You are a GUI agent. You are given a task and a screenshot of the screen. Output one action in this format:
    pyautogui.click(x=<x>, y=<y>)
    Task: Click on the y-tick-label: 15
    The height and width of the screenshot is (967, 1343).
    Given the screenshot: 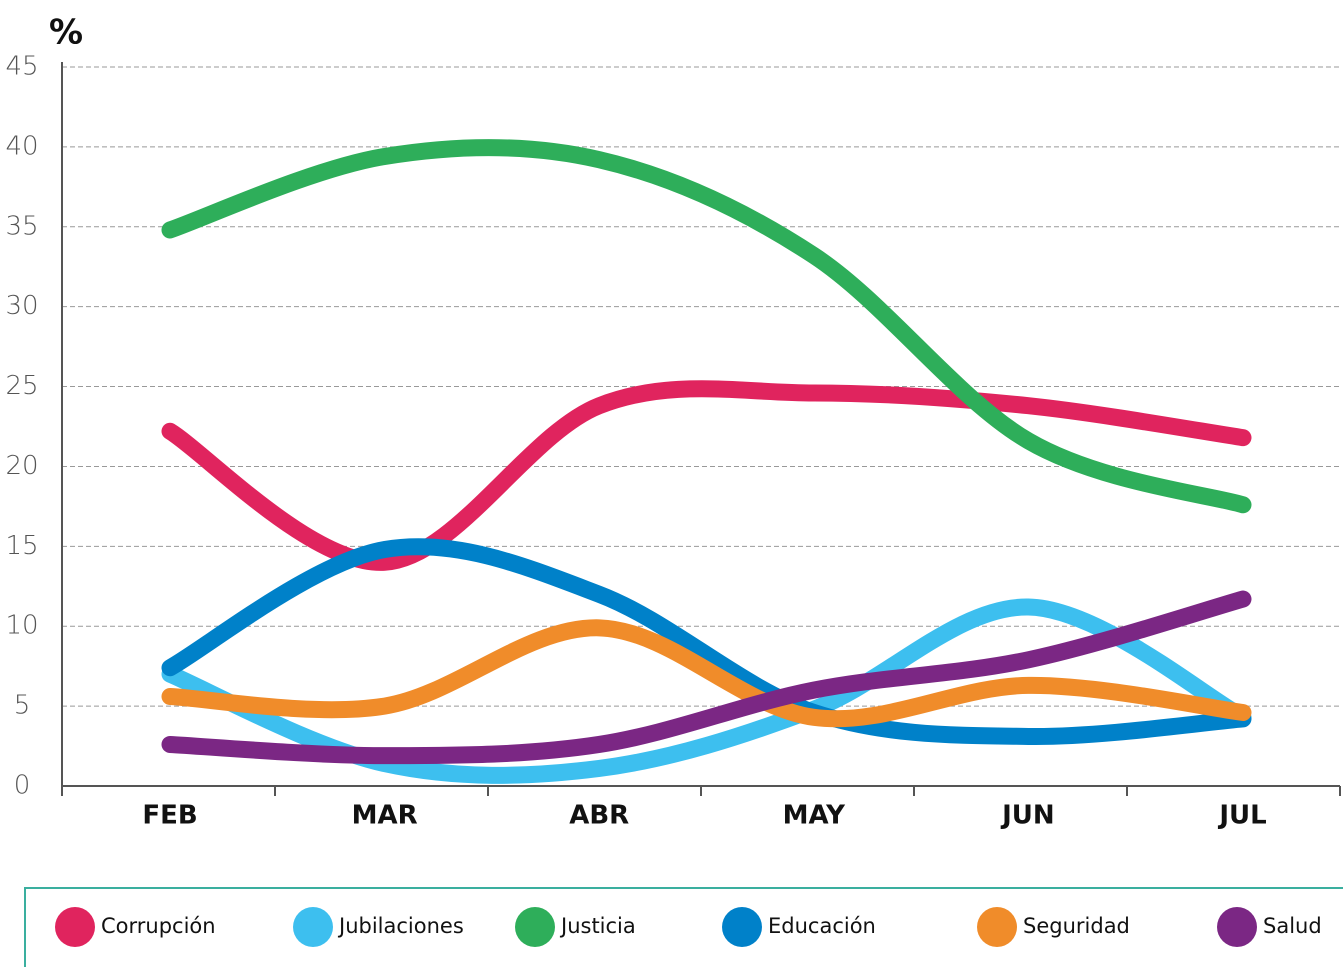 What is the action you would take?
    pyautogui.click(x=21, y=546)
    